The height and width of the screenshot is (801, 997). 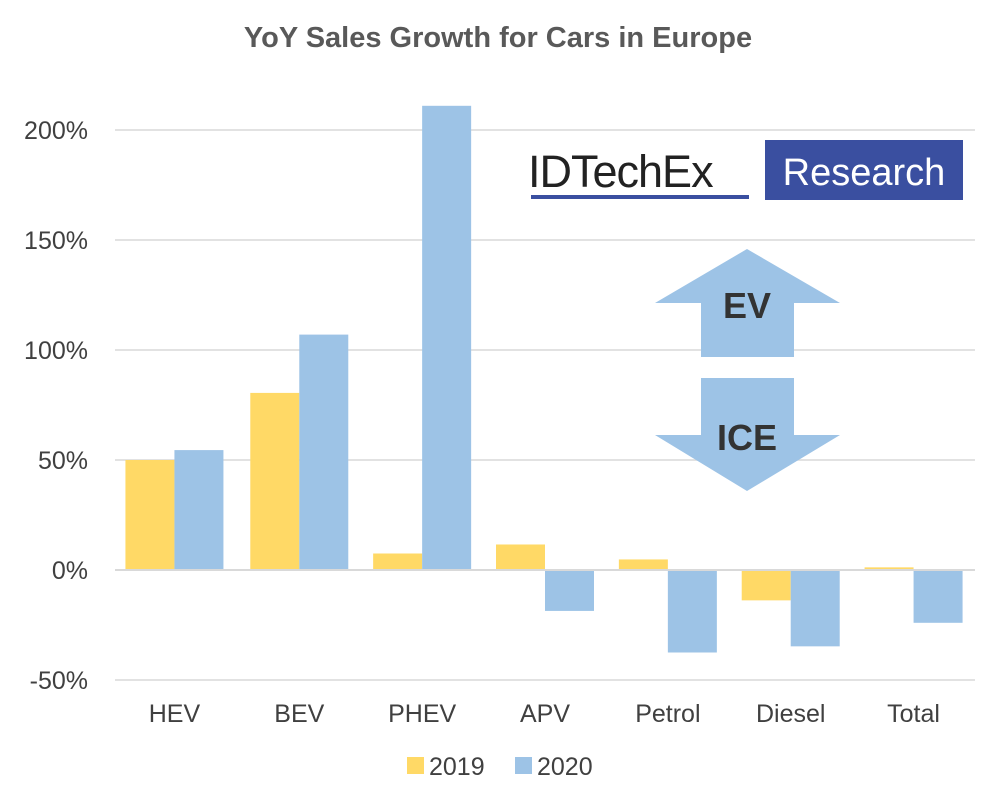 I want to click on legend-label-2020: 2020, so click(x=565, y=767).